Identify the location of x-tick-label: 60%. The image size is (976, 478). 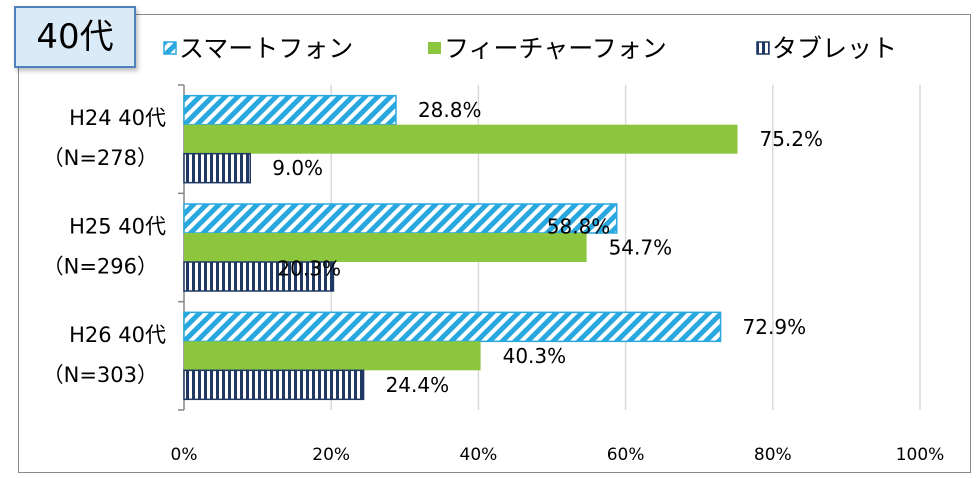
(626, 455).